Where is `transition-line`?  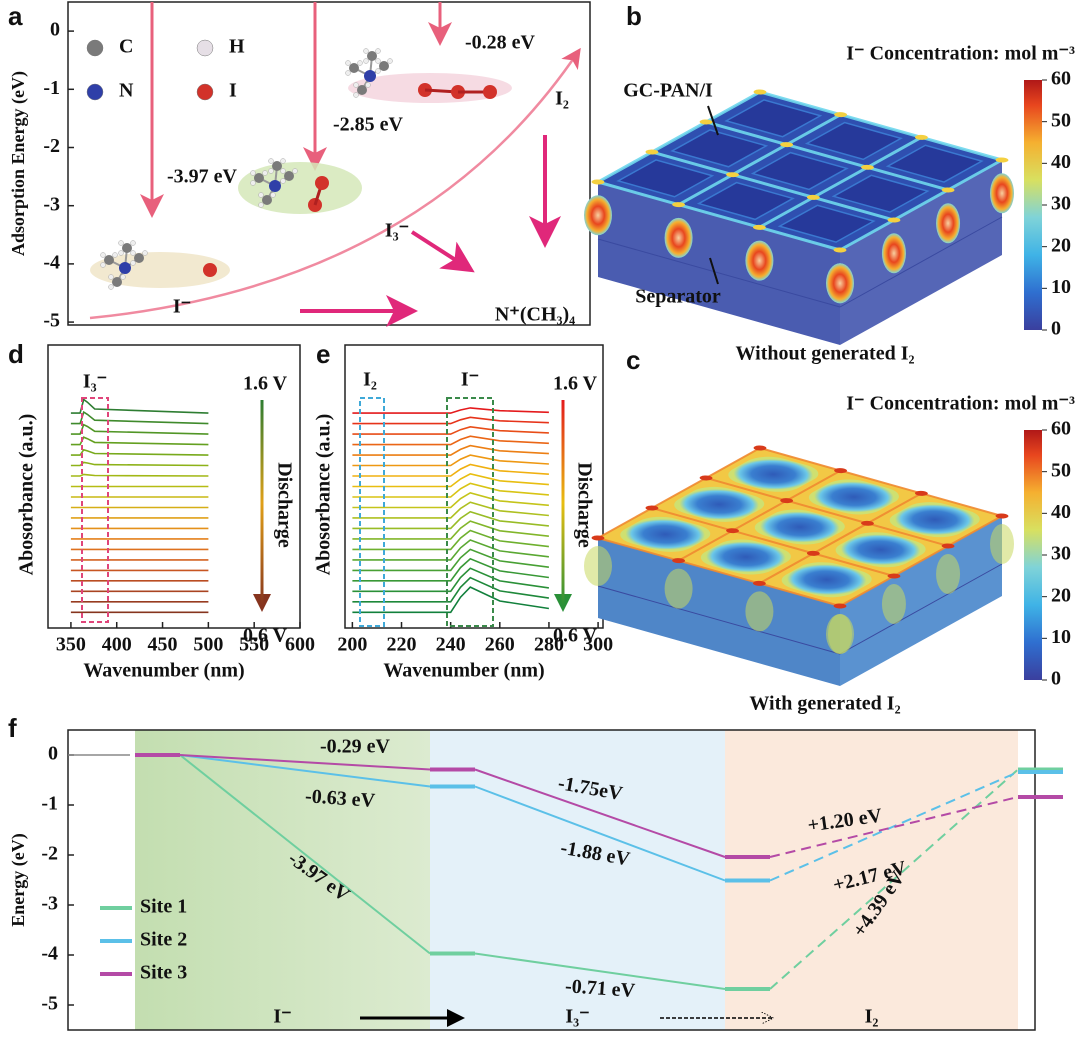
transition-line is located at coordinates (305, 771).